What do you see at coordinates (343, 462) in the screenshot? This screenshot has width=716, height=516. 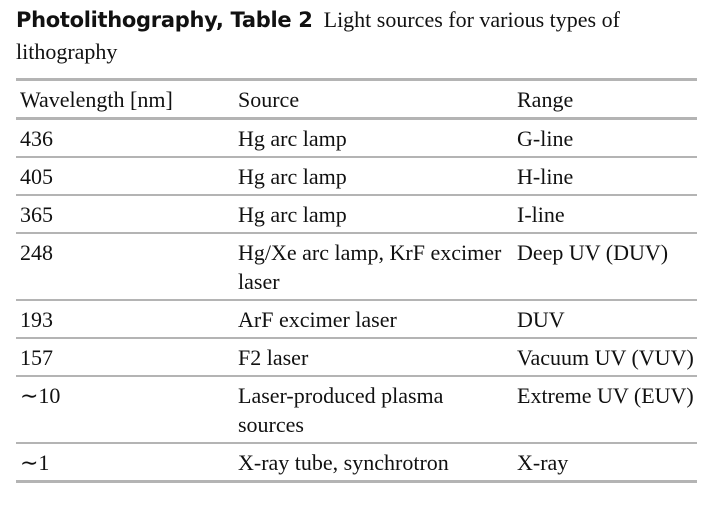 I see `cell-source: X-ray tube, synchrotron` at bounding box center [343, 462].